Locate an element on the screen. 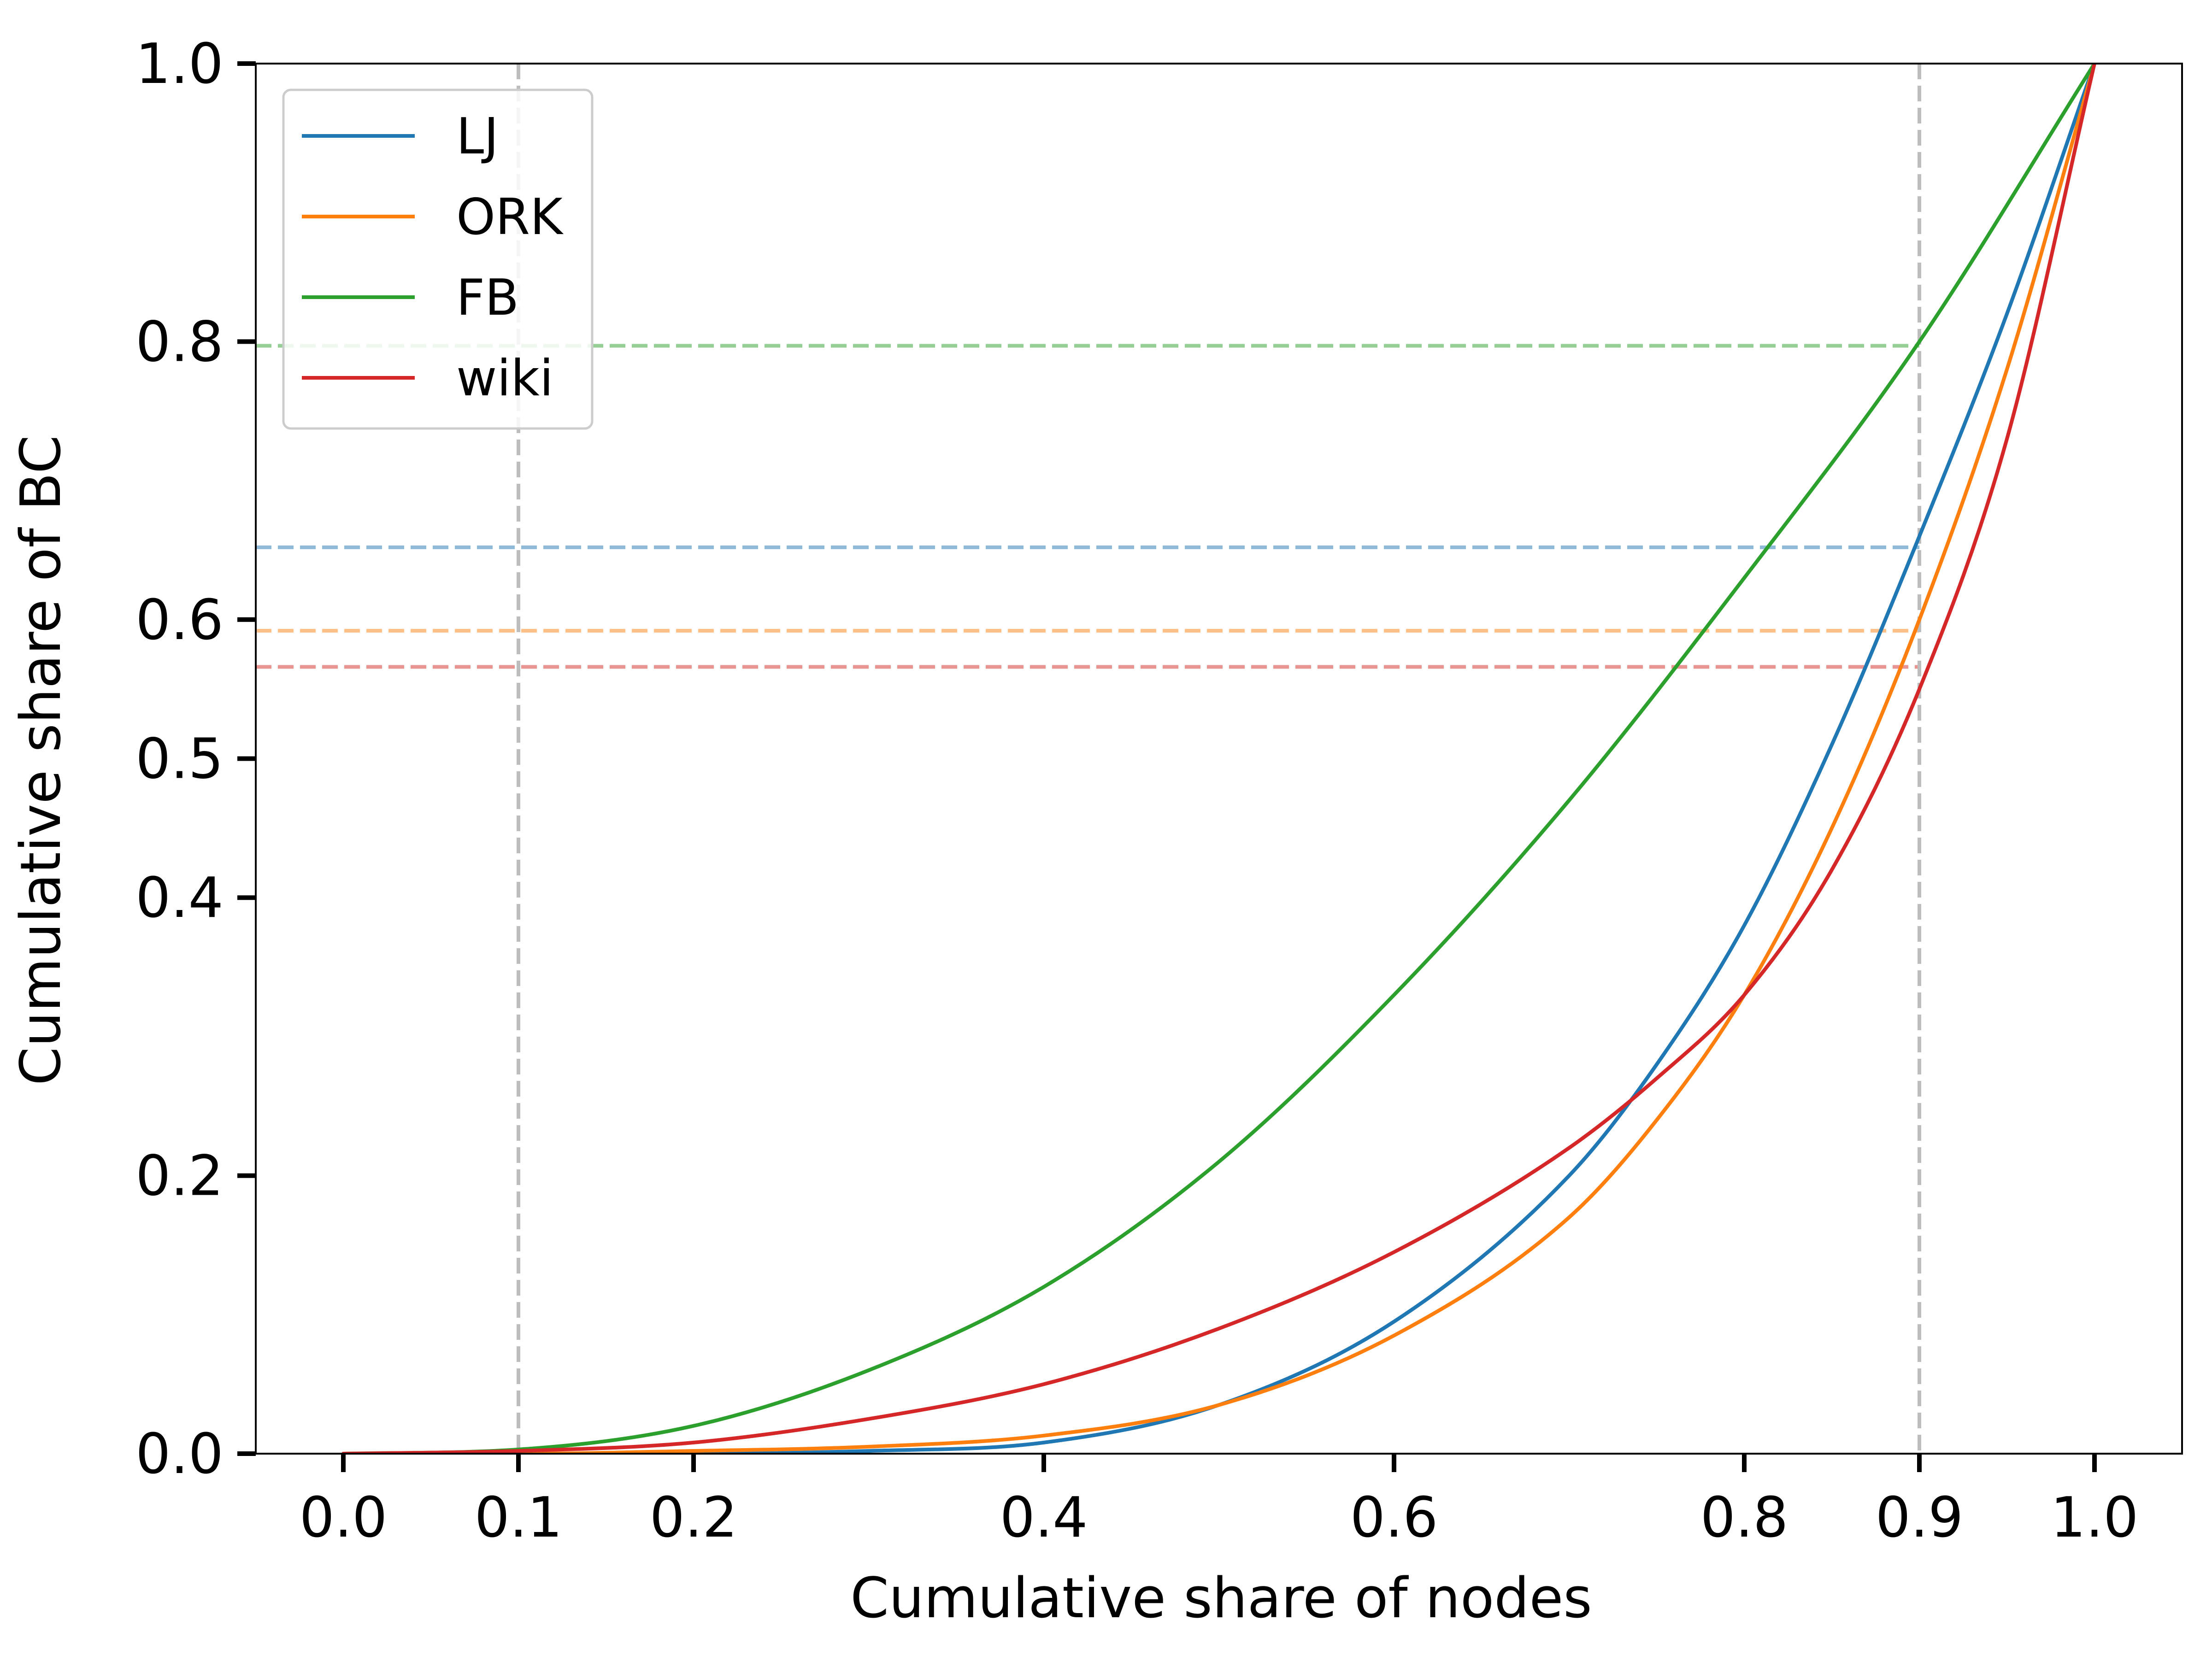 The image size is (2212, 1661). x-tick-label: 0.4 is located at coordinates (1044, 1518).